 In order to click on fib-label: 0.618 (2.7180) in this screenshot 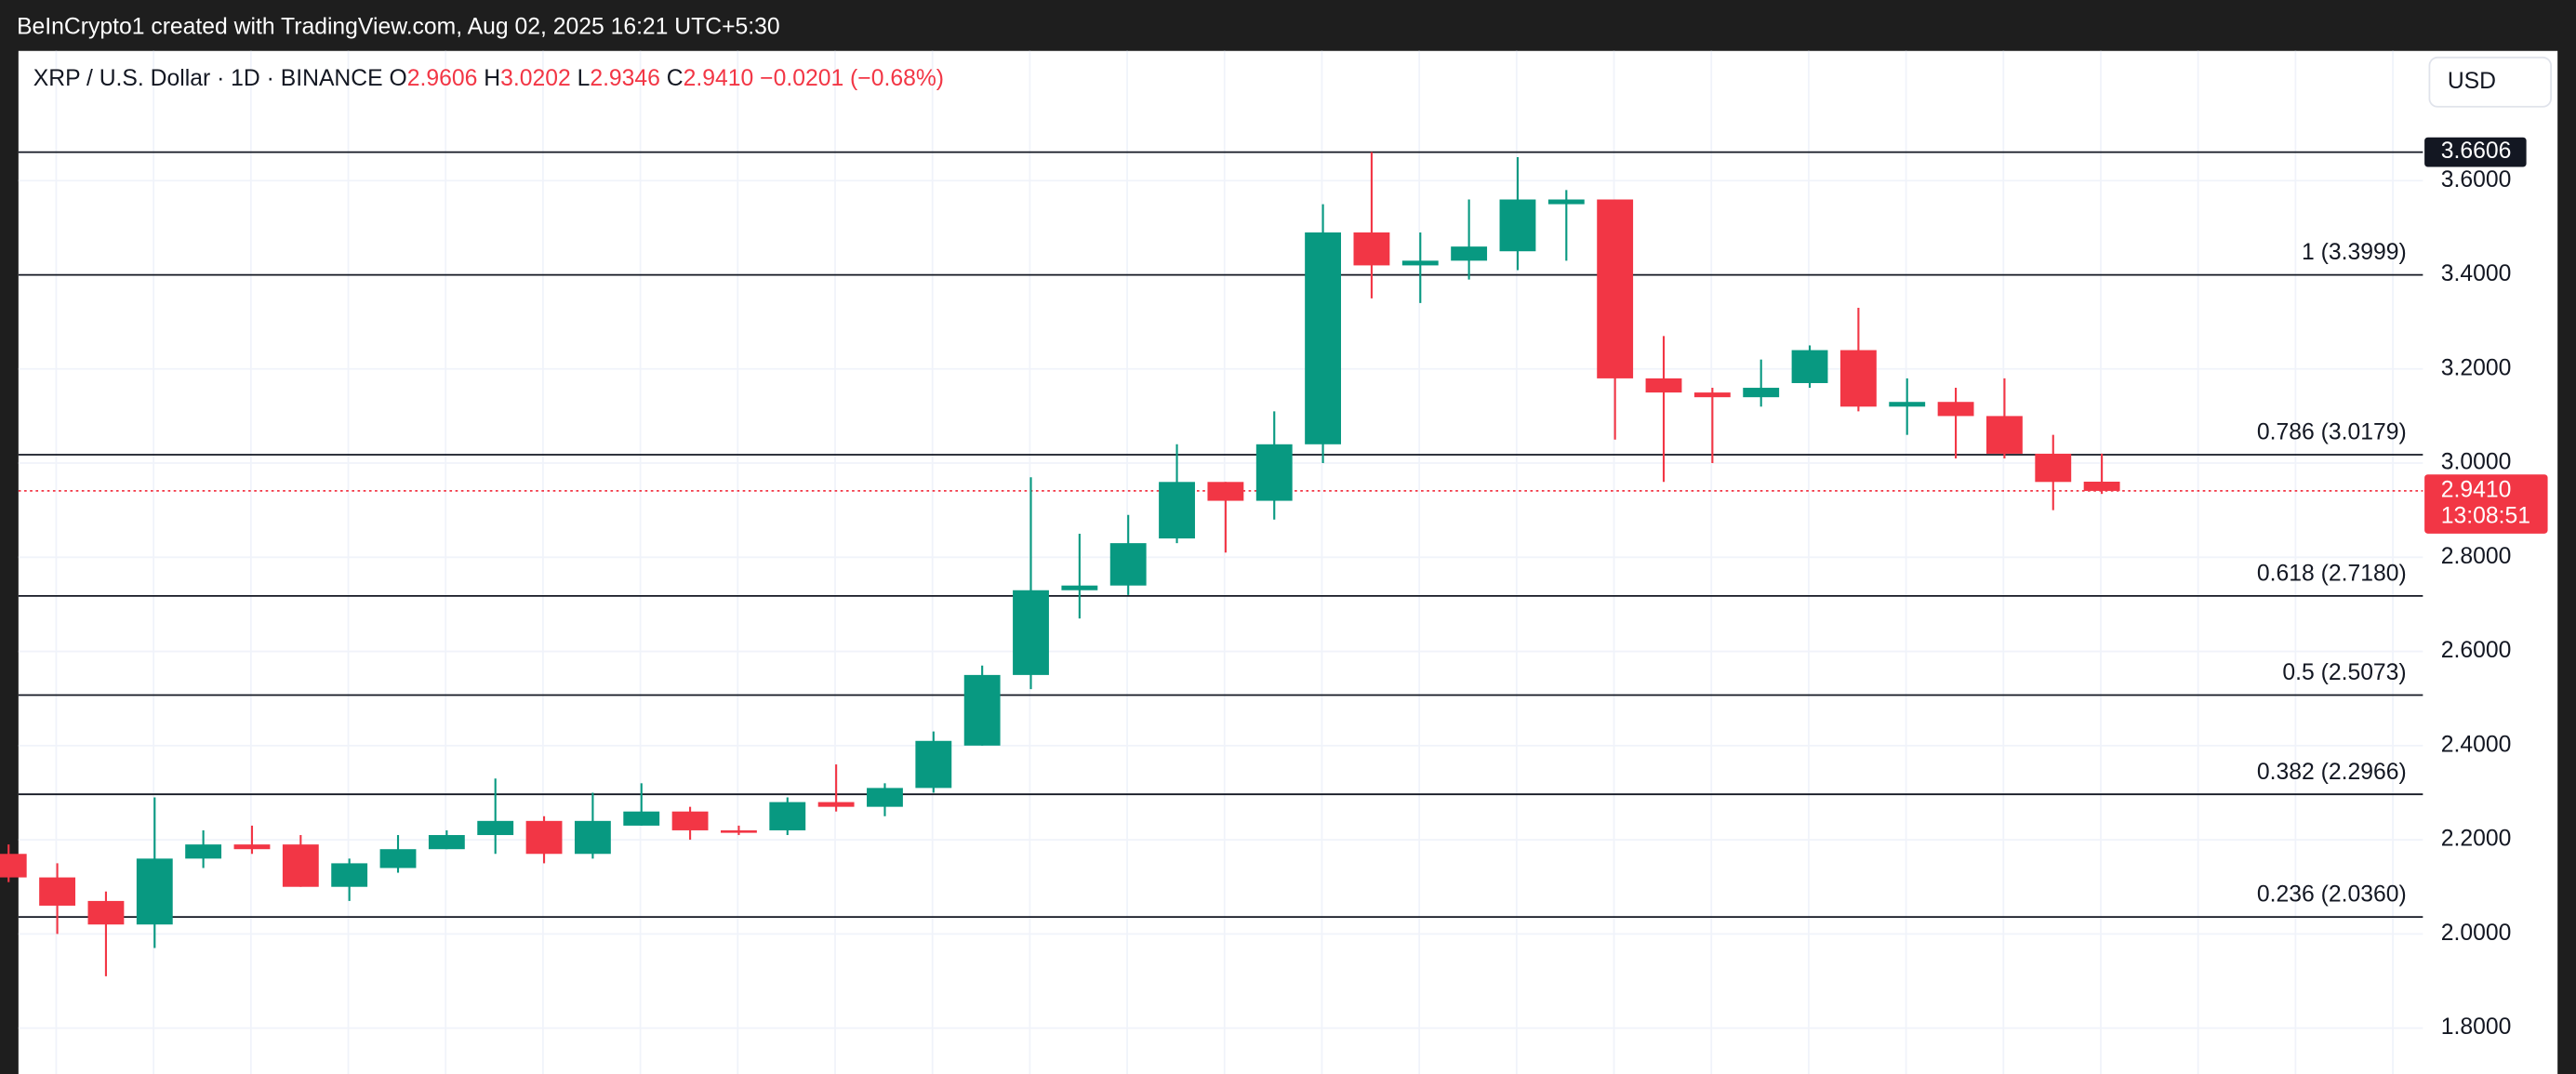, I will do `click(2332, 573)`.